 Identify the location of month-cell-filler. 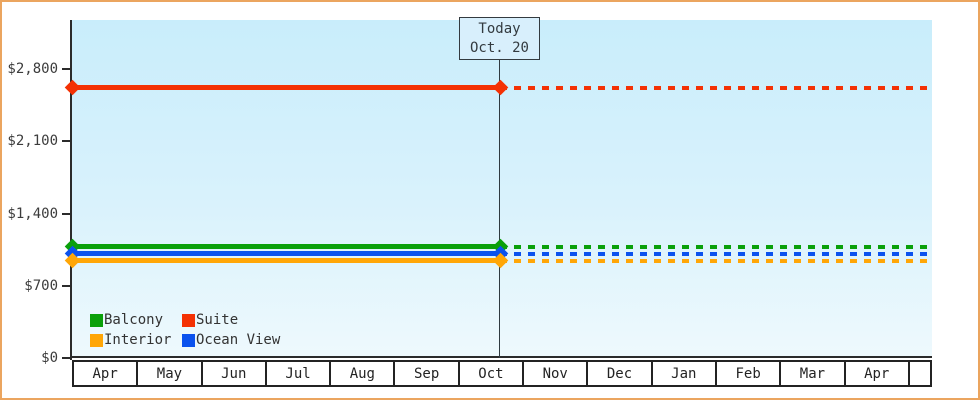
(919, 373).